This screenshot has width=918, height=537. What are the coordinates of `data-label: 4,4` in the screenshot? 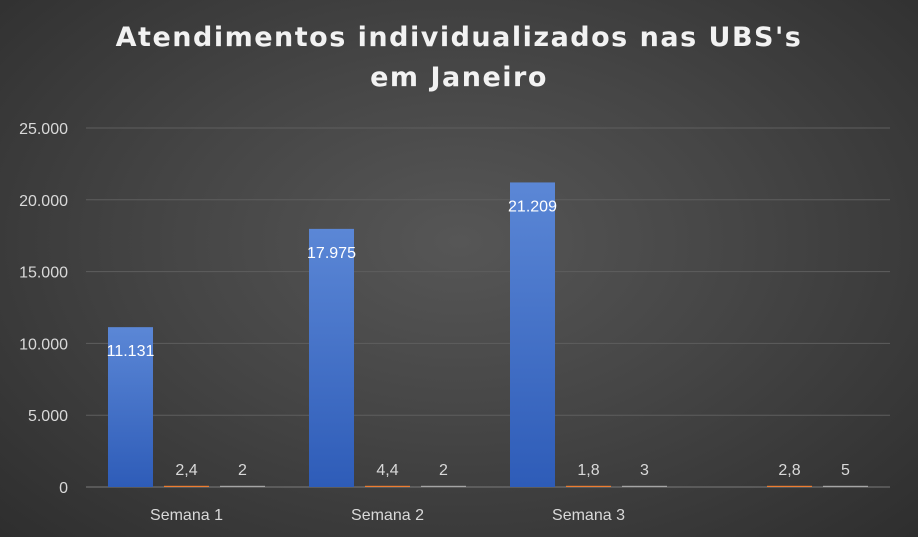 It's located at (387, 470).